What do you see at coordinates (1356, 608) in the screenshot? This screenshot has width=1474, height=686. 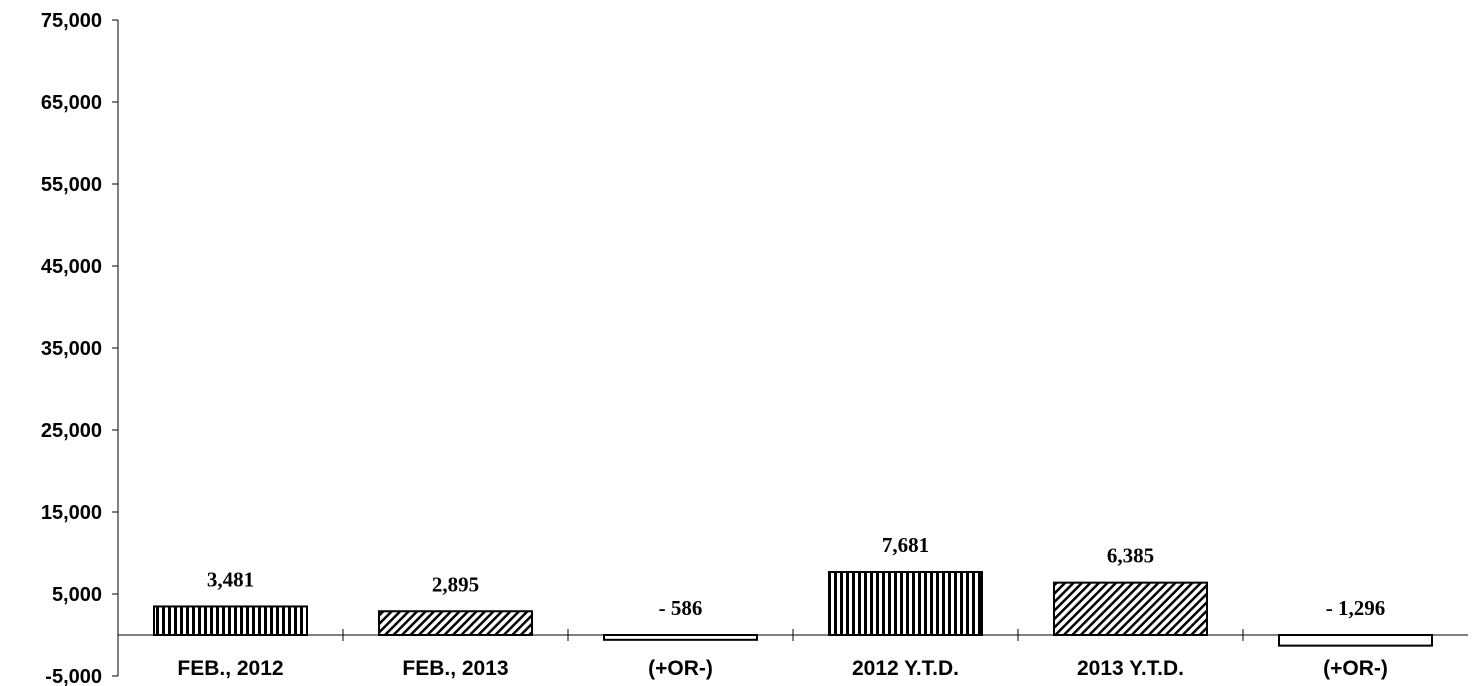 I see `data-label: - 1,296` at bounding box center [1356, 608].